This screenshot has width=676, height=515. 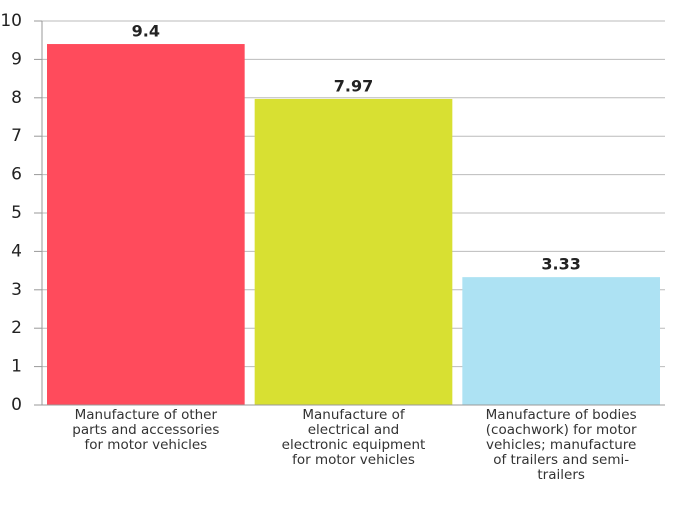 I want to click on y-tick-label: 8, so click(x=16, y=98).